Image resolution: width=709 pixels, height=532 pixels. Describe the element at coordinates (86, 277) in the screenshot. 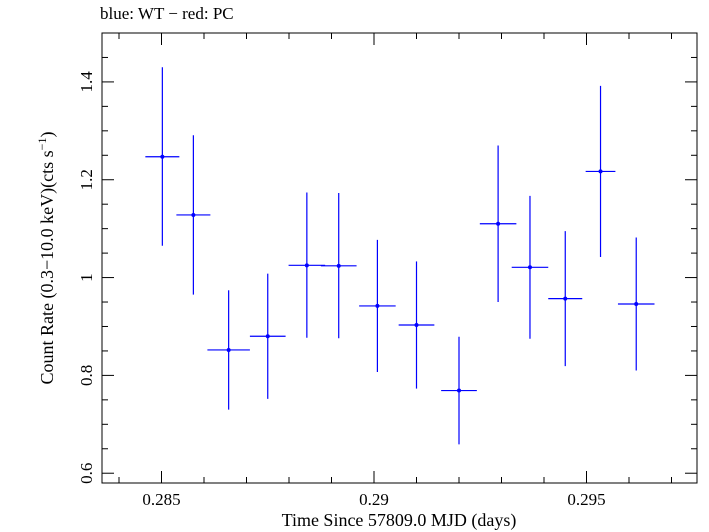

I see `y-tick-label: 1` at that location.